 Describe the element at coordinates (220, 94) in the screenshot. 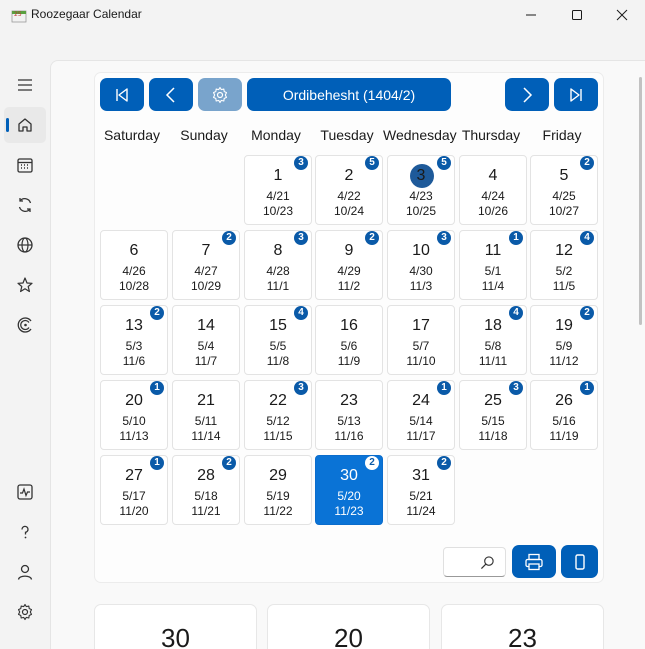

I see `settings-button` at that location.